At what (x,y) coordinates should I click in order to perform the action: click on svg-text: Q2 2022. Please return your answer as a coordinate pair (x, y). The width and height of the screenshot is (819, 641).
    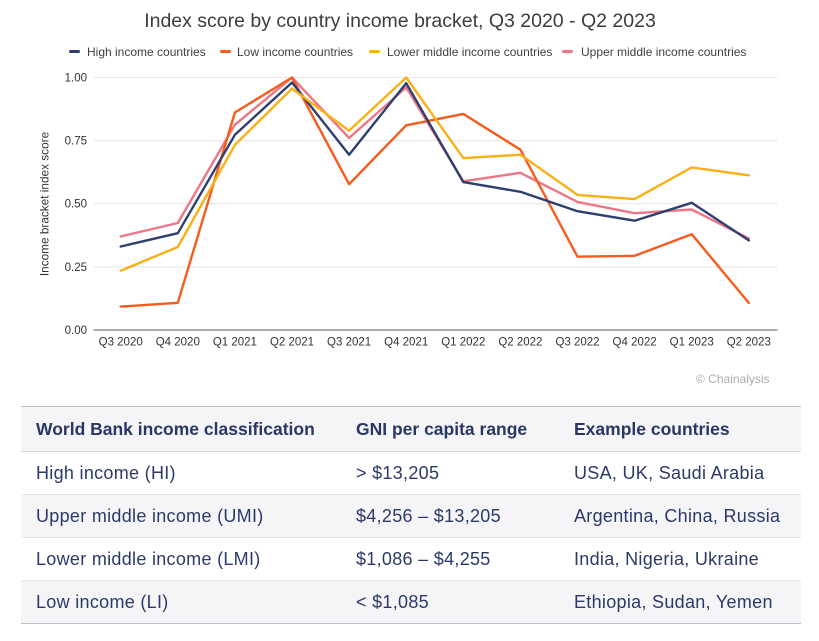
    Looking at the image, I should click on (520, 343).